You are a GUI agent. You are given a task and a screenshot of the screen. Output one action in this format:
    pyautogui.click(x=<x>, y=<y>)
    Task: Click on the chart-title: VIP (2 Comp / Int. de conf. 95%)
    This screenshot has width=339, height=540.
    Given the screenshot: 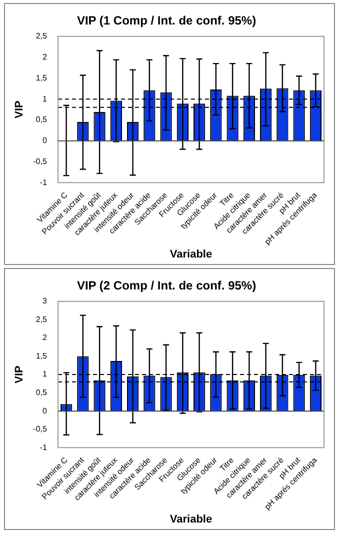 What is the action you would take?
    pyautogui.click(x=166, y=285)
    